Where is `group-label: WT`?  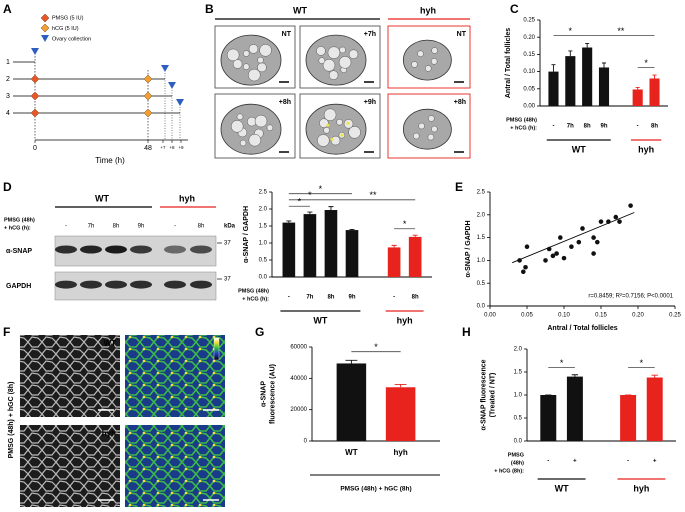 group-label: WT is located at coordinates (562, 488).